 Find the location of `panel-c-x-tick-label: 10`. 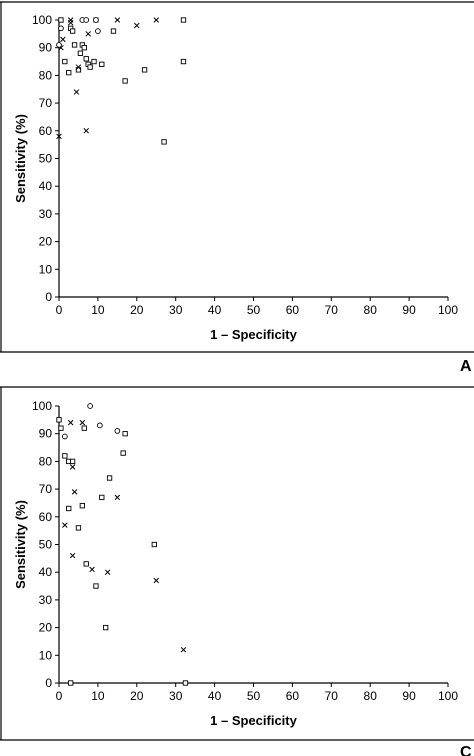

panel-c-x-tick-label: 10 is located at coordinates (98, 696).